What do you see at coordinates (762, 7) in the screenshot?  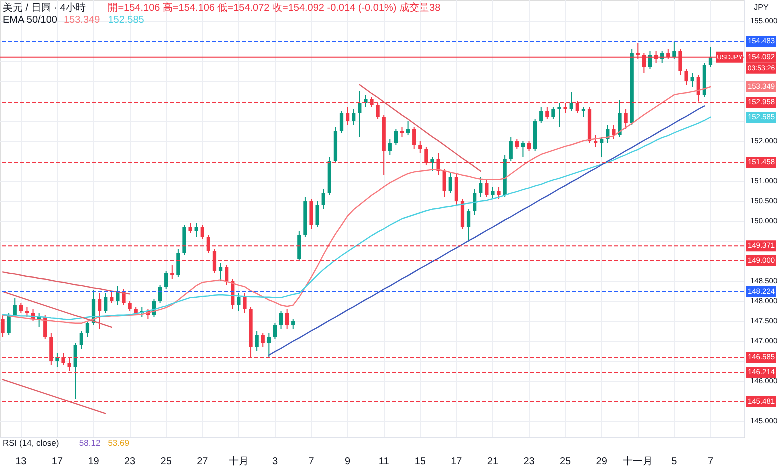 I see `y-axis-title: JPY` at bounding box center [762, 7].